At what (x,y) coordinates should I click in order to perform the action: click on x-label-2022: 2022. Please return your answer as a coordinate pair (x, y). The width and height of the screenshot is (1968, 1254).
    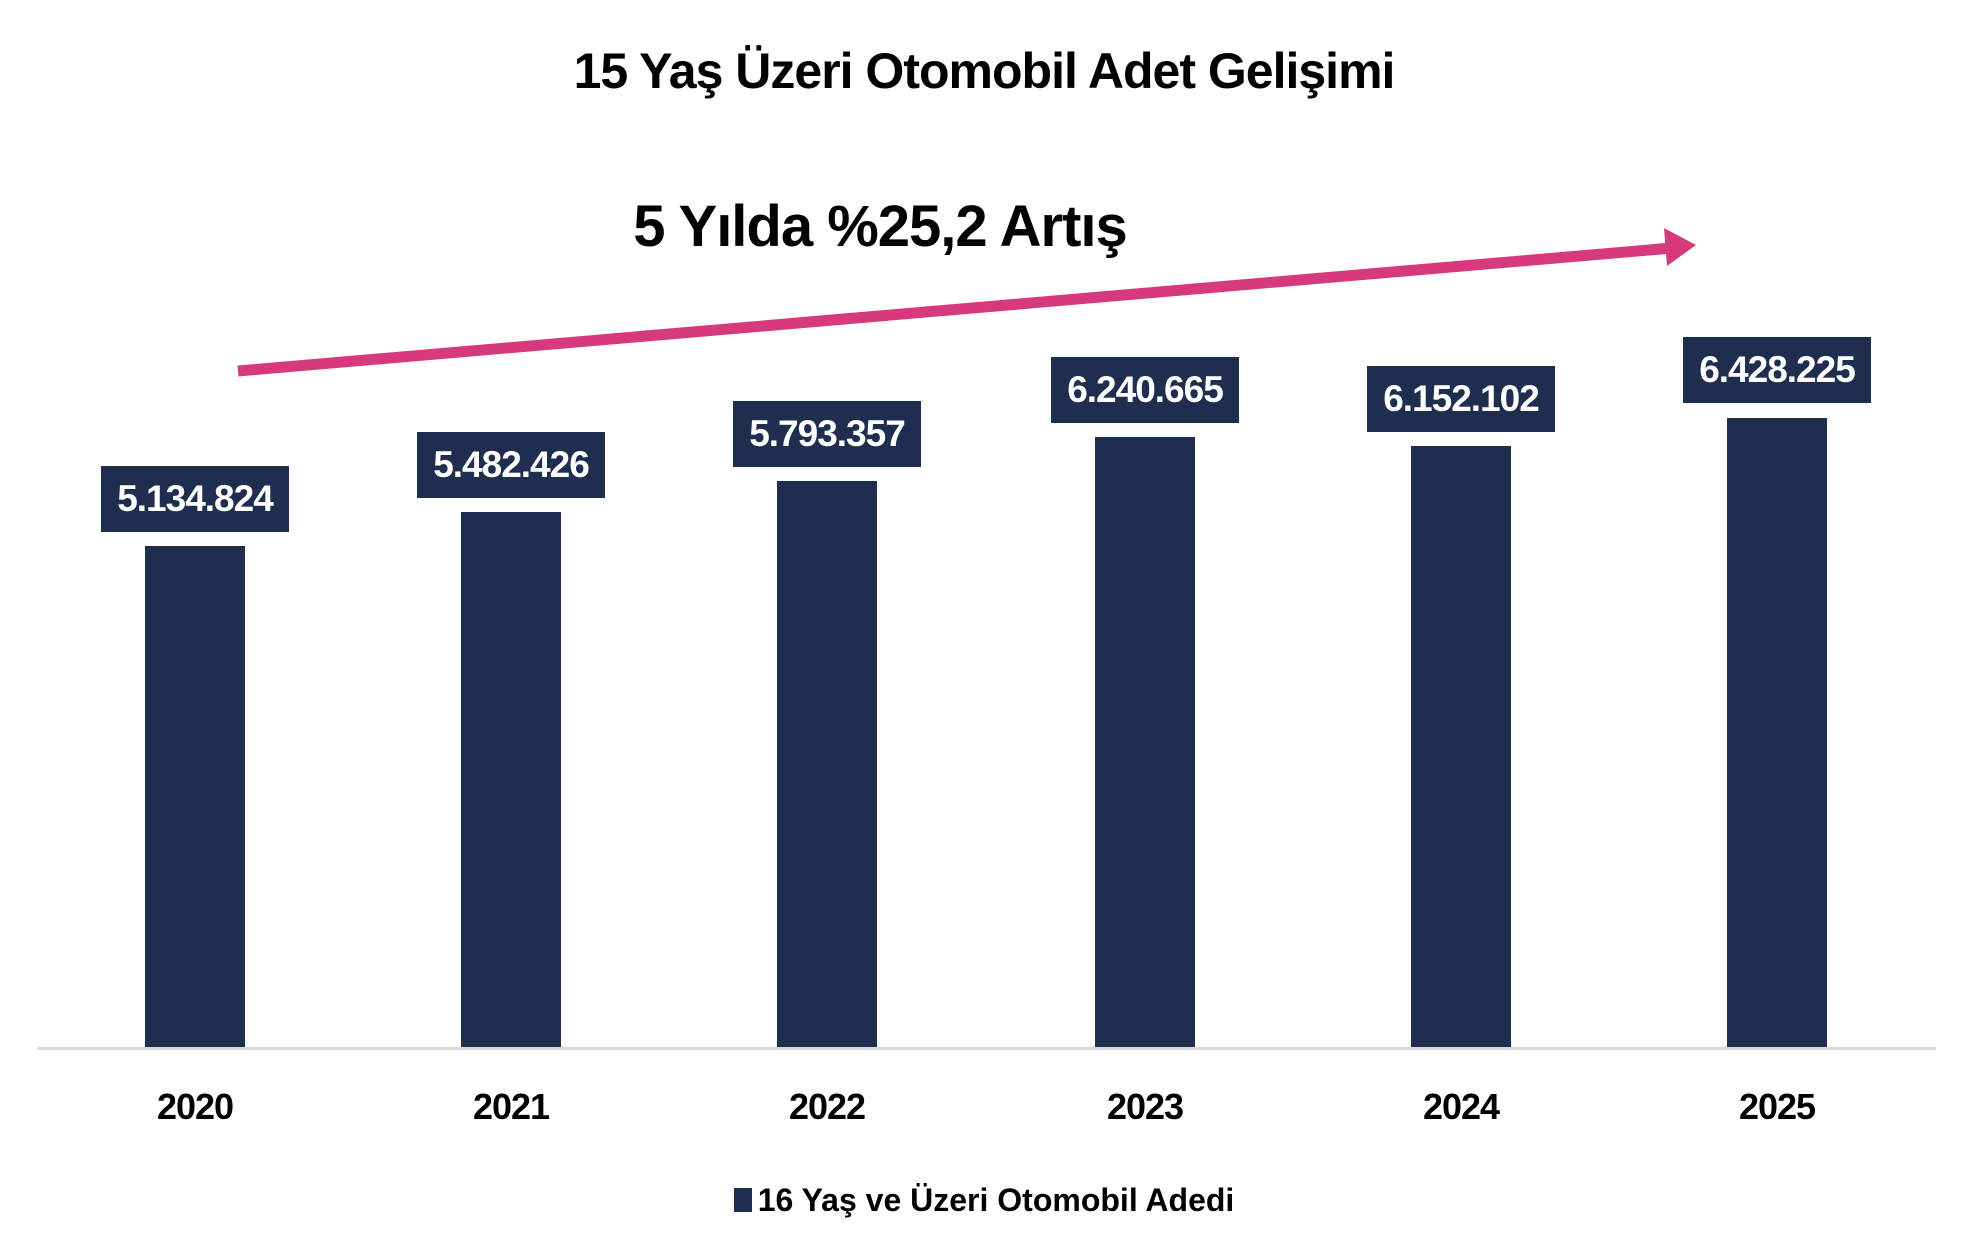
    Looking at the image, I should click on (827, 1106).